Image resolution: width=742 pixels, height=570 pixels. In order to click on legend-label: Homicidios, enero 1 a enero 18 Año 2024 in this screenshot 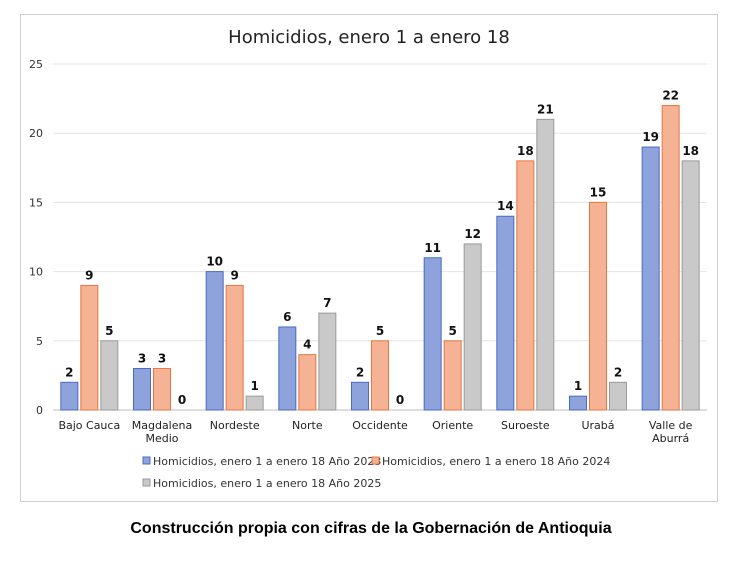, I will do `click(496, 461)`.